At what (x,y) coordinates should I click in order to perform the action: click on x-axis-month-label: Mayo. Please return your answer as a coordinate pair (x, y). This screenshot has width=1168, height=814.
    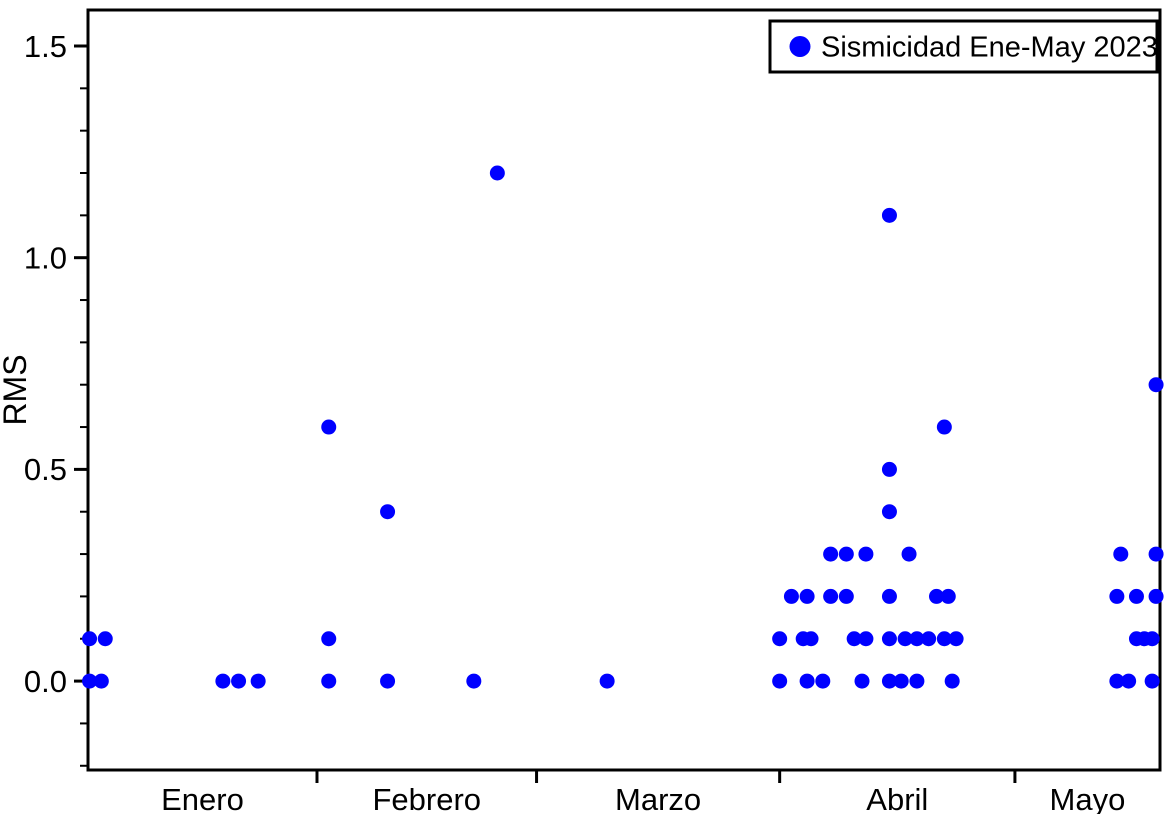
    Looking at the image, I should click on (1088, 798).